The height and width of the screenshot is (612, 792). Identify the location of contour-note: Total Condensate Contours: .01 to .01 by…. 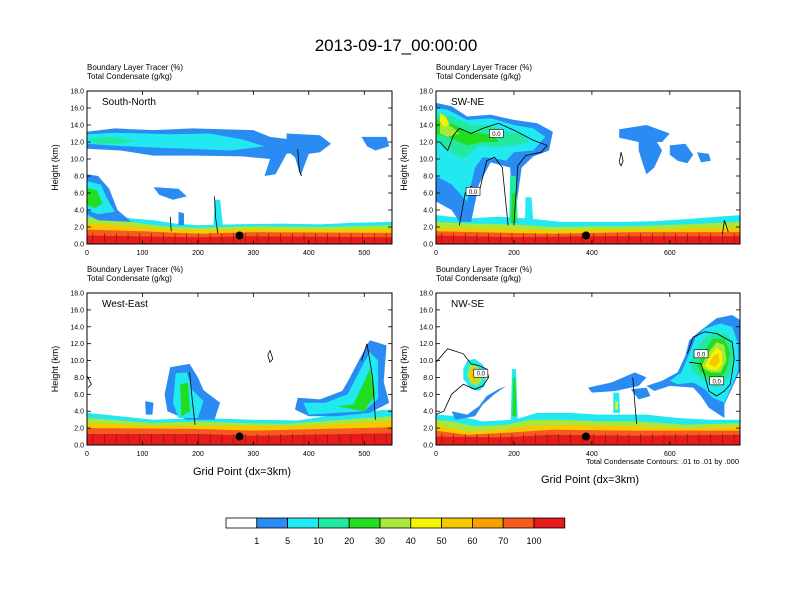
(662, 461).